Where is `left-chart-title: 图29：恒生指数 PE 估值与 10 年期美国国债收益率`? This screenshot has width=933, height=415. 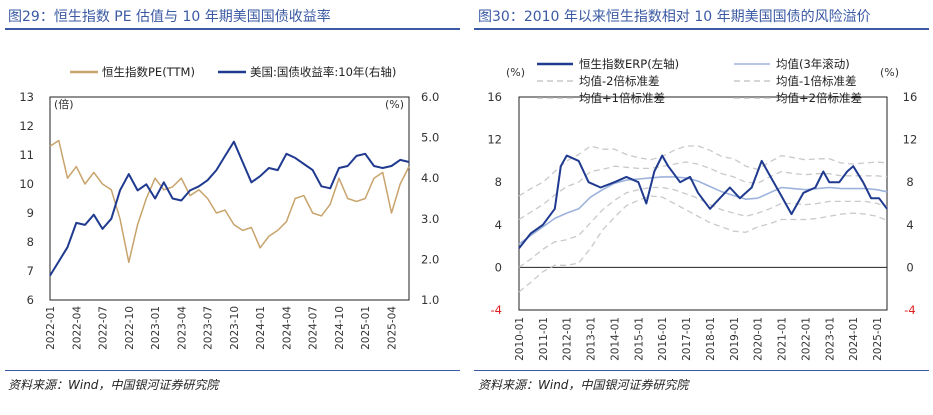 left-chart-title: 图29：恒生指数 PE 估值与 10 年期美国国债收益率 is located at coordinates (169, 17).